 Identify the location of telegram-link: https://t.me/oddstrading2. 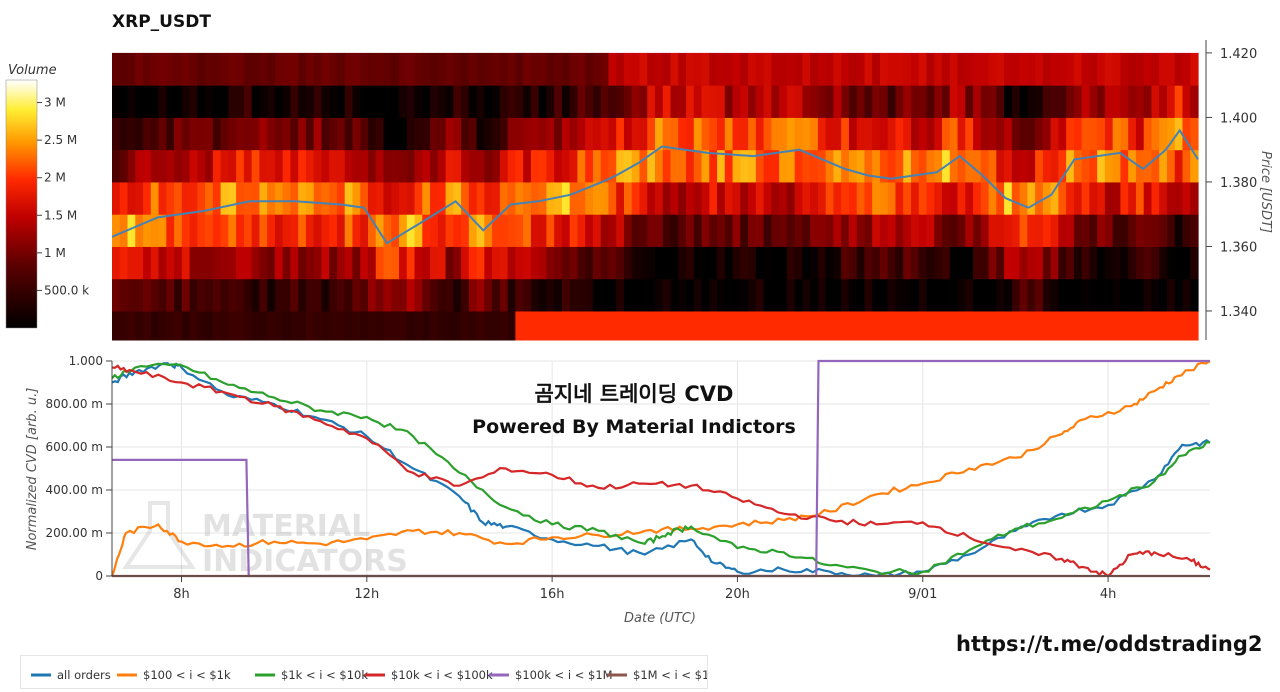
(1109, 644).